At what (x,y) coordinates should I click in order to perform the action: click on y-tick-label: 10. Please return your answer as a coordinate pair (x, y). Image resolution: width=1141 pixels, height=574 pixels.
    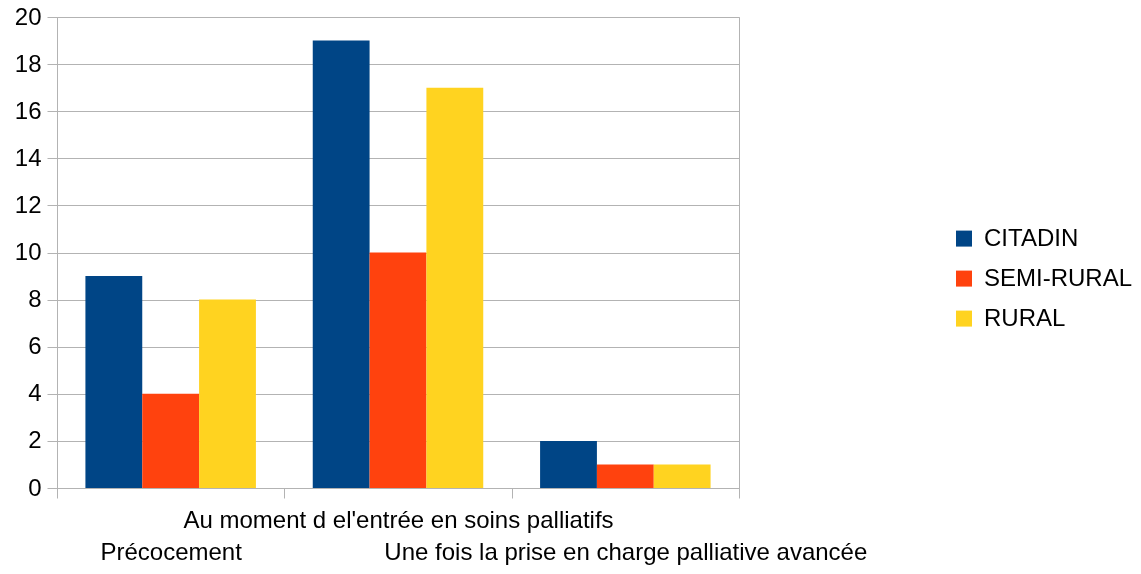
    Looking at the image, I should click on (28, 251).